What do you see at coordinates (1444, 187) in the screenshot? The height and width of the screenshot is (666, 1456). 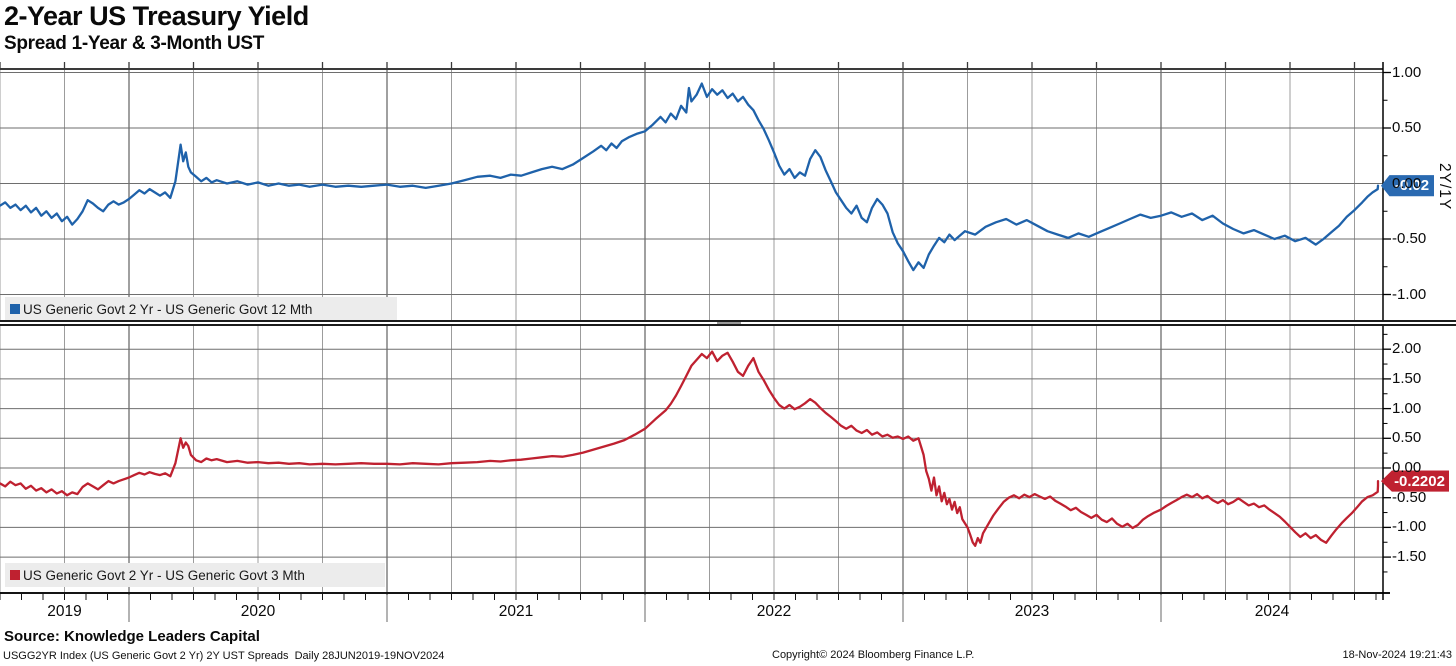 I see `right-axis-name: 2Y/1Y` at bounding box center [1444, 187].